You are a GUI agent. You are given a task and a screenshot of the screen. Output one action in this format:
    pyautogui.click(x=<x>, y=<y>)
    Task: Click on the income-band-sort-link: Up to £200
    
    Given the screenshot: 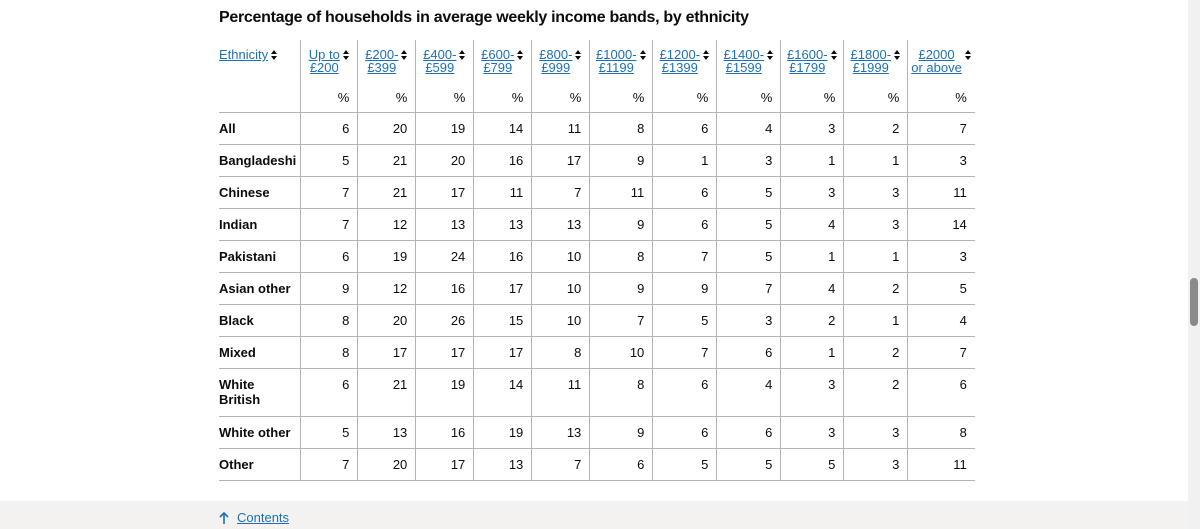 What is the action you would take?
    pyautogui.click(x=324, y=61)
    